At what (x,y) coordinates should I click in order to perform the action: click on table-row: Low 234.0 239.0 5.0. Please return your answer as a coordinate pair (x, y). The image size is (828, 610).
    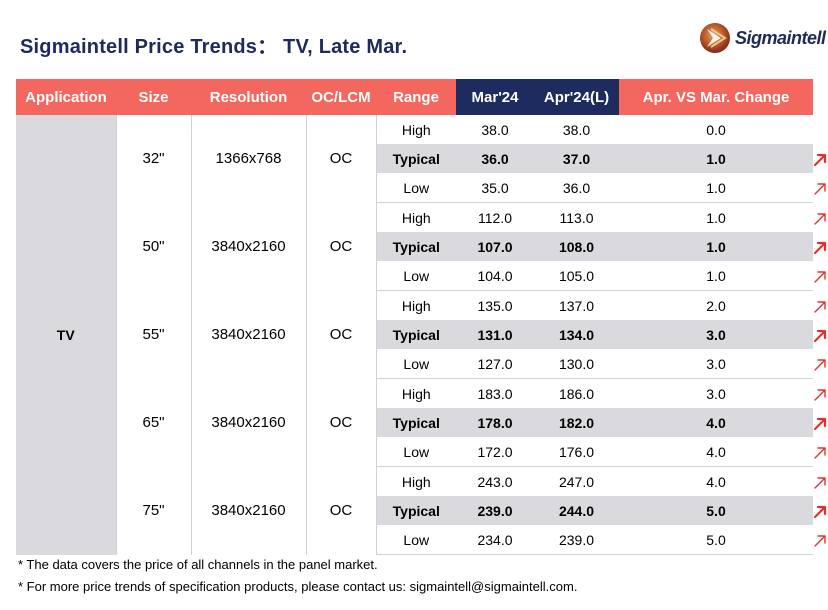
    Looking at the image, I should click on (421, 540).